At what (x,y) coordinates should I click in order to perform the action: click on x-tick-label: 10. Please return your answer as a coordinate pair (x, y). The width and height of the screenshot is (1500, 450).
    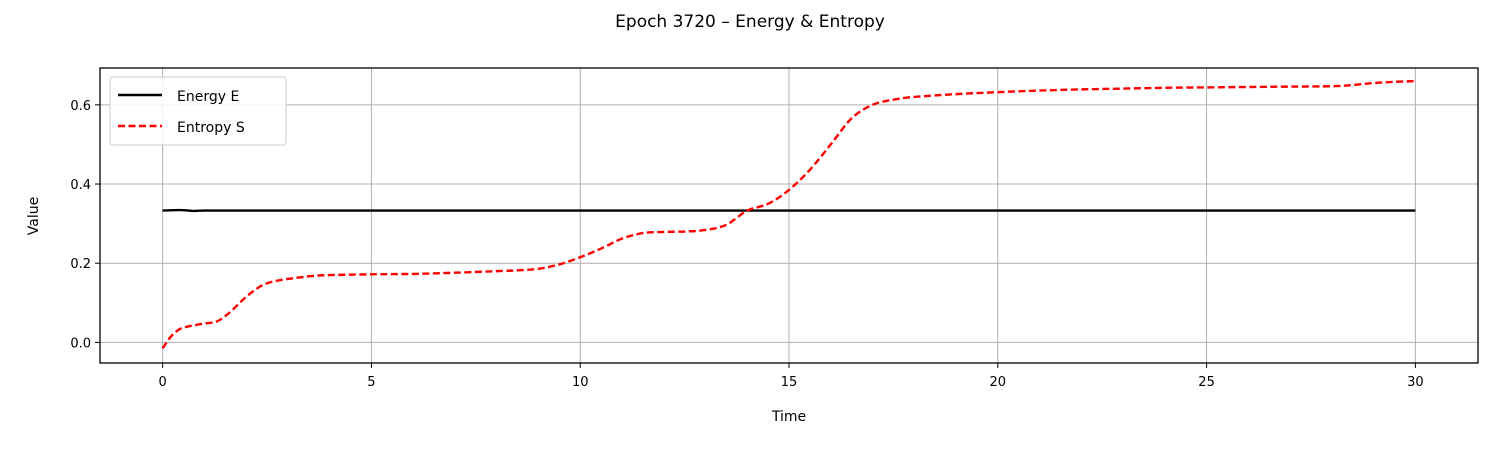
    Looking at the image, I should click on (580, 382).